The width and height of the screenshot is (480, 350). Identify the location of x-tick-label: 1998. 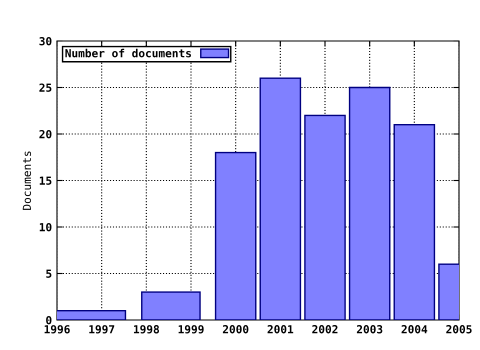
(147, 329).